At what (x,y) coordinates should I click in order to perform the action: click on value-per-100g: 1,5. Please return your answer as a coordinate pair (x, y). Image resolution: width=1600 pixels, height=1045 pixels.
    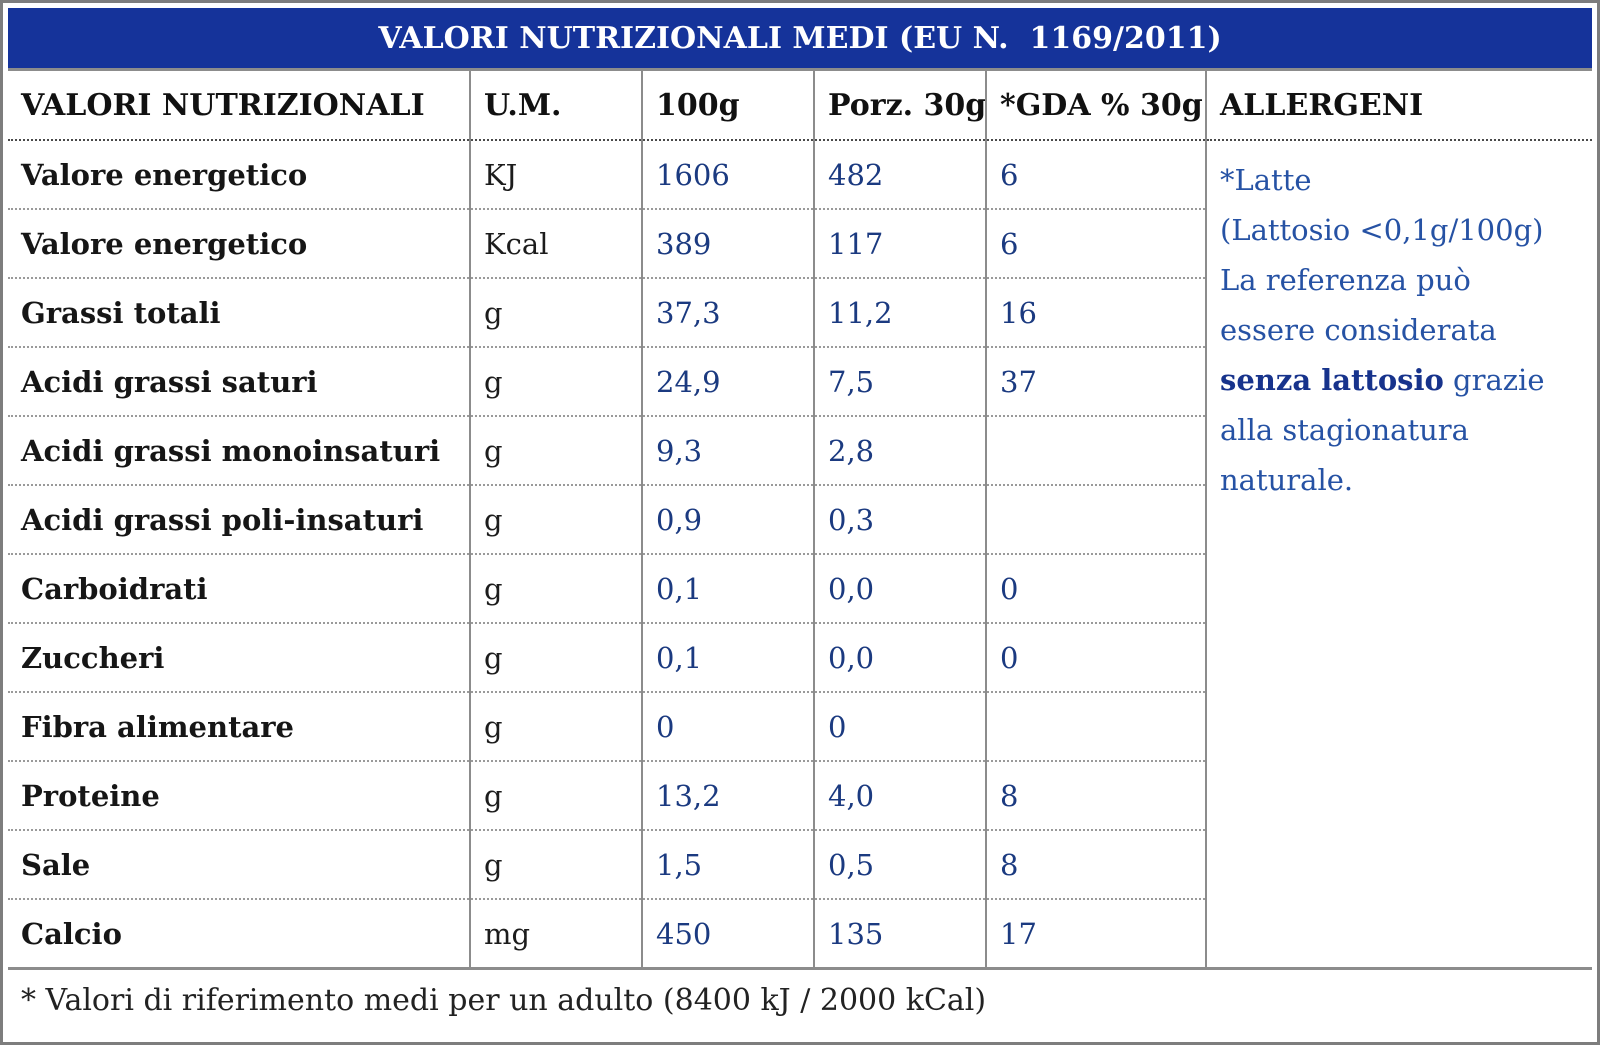
    Looking at the image, I should click on (727, 865).